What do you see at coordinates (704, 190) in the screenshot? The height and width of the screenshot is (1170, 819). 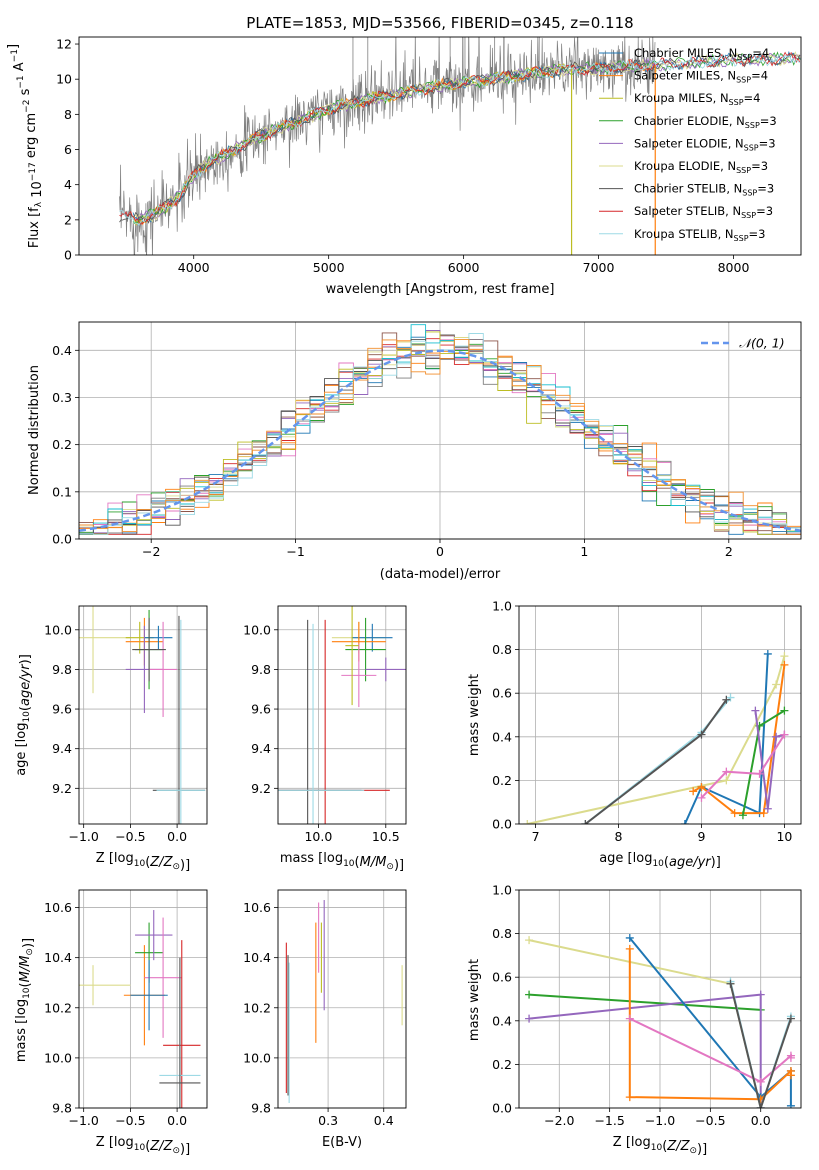 I see `spectrum-legend-label: Chabrier STELIB, NSSP=3` at bounding box center [704, 190].